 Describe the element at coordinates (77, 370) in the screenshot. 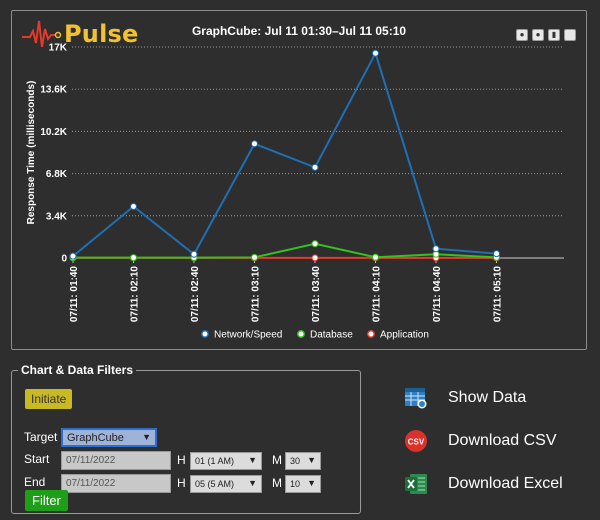

I see `filters-legend: Chart & Data Filters` at that location.